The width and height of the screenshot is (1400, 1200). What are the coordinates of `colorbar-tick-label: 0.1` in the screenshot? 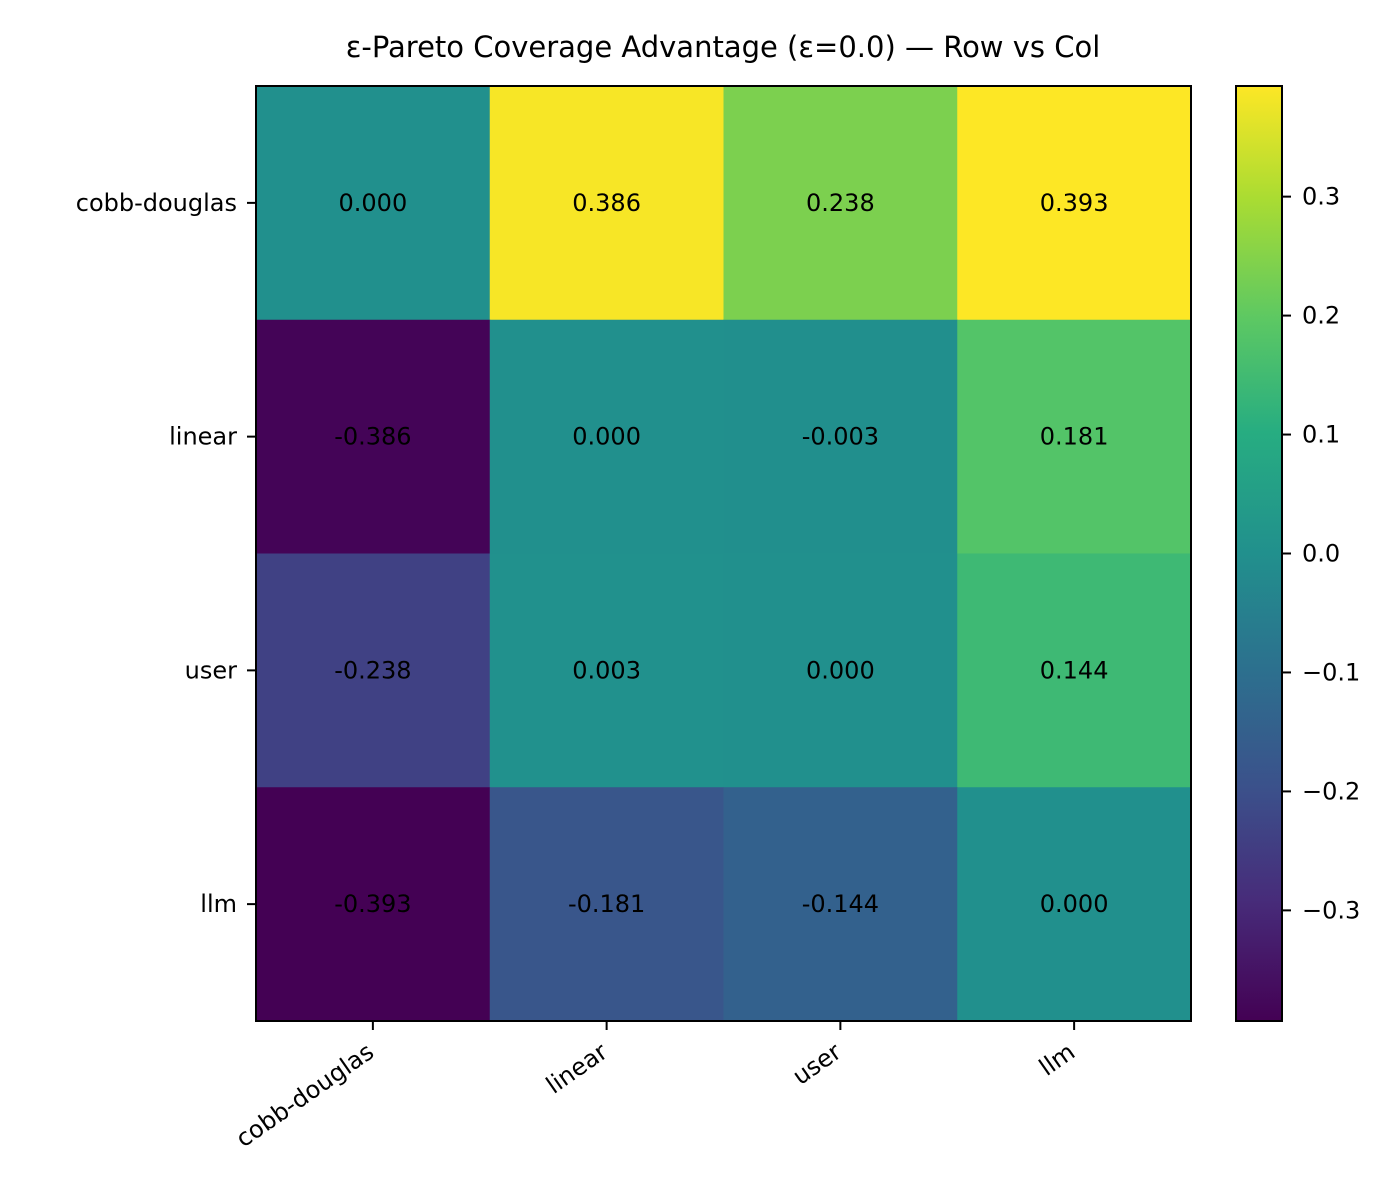 It's located at (1321, 435).